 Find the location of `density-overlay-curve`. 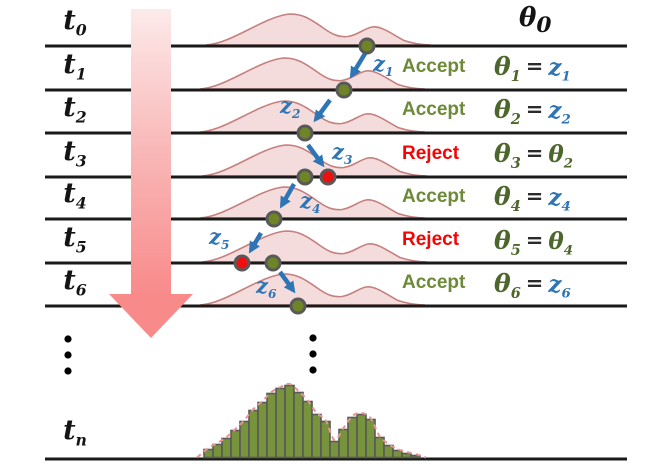

density-overlay-curve is located at coordinates (311, 420).